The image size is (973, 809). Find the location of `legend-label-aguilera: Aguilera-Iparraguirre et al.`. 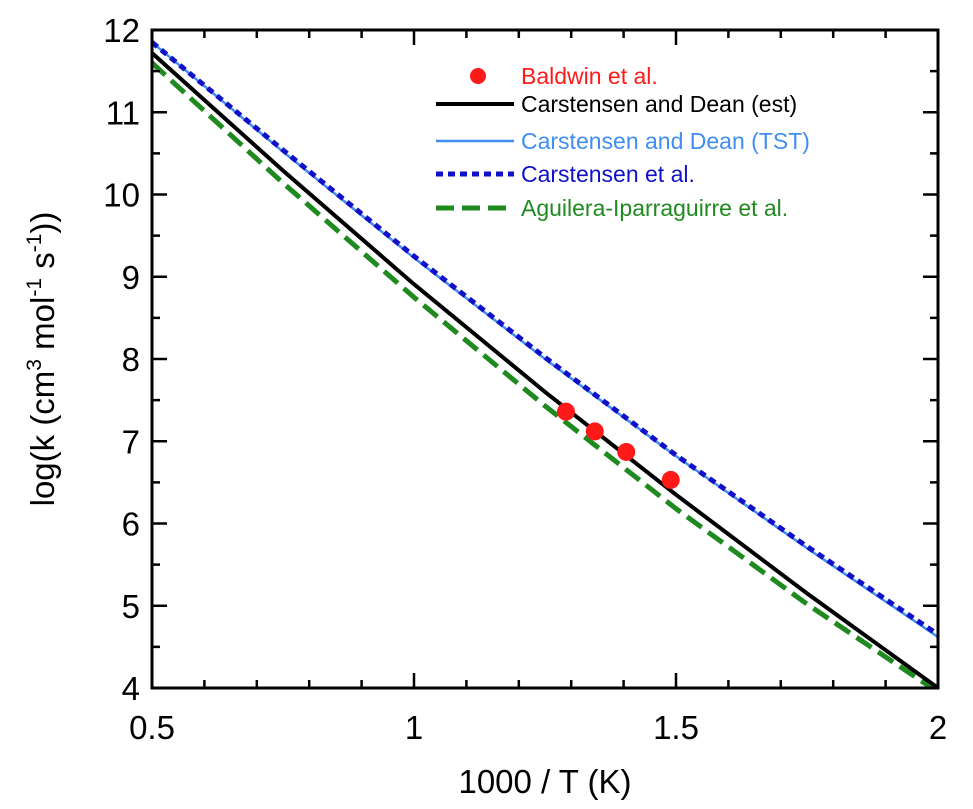

legend-label-aguilera: Aguilera-Iparraguirre et al. is located at coordinates (654, 208).